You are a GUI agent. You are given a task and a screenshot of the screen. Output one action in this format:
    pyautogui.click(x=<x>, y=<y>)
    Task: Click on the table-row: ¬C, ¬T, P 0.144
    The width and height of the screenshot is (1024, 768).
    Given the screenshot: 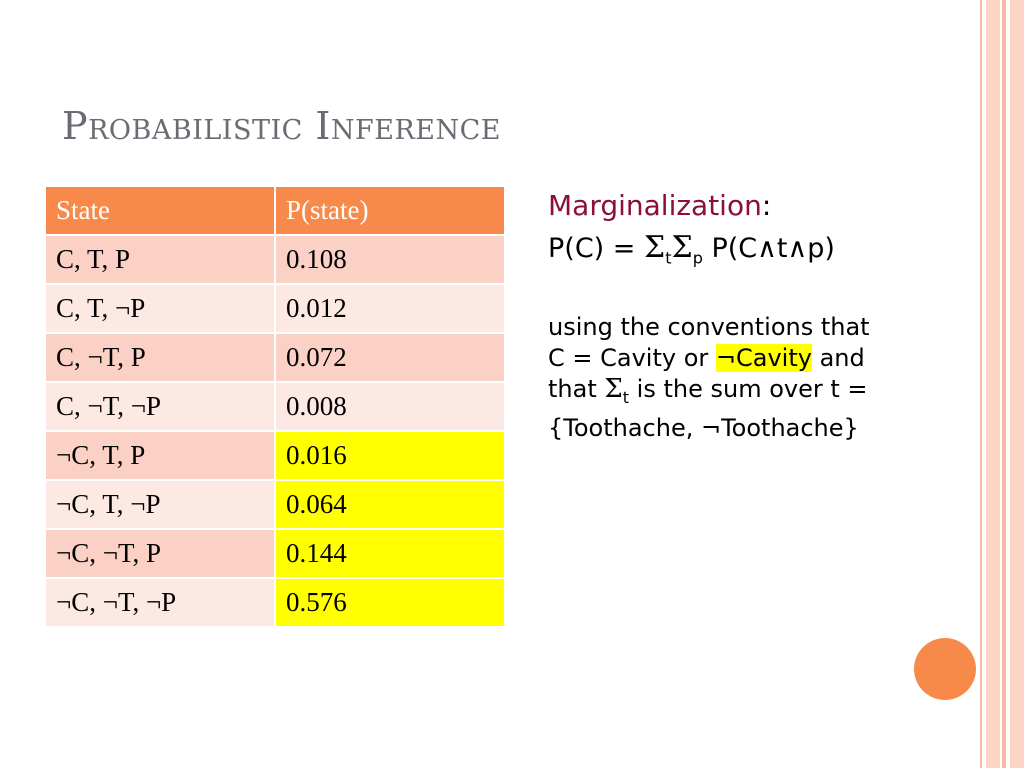 What is the action you would take?
    pyautogui.click(x=275, y=553)
    